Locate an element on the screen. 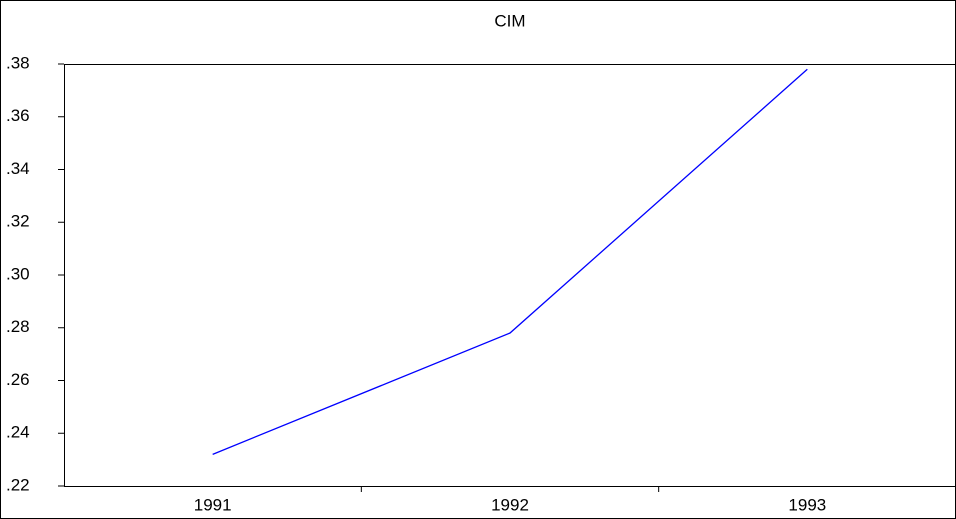  y-tick-label: .24 is located at coordinates (18, 432).